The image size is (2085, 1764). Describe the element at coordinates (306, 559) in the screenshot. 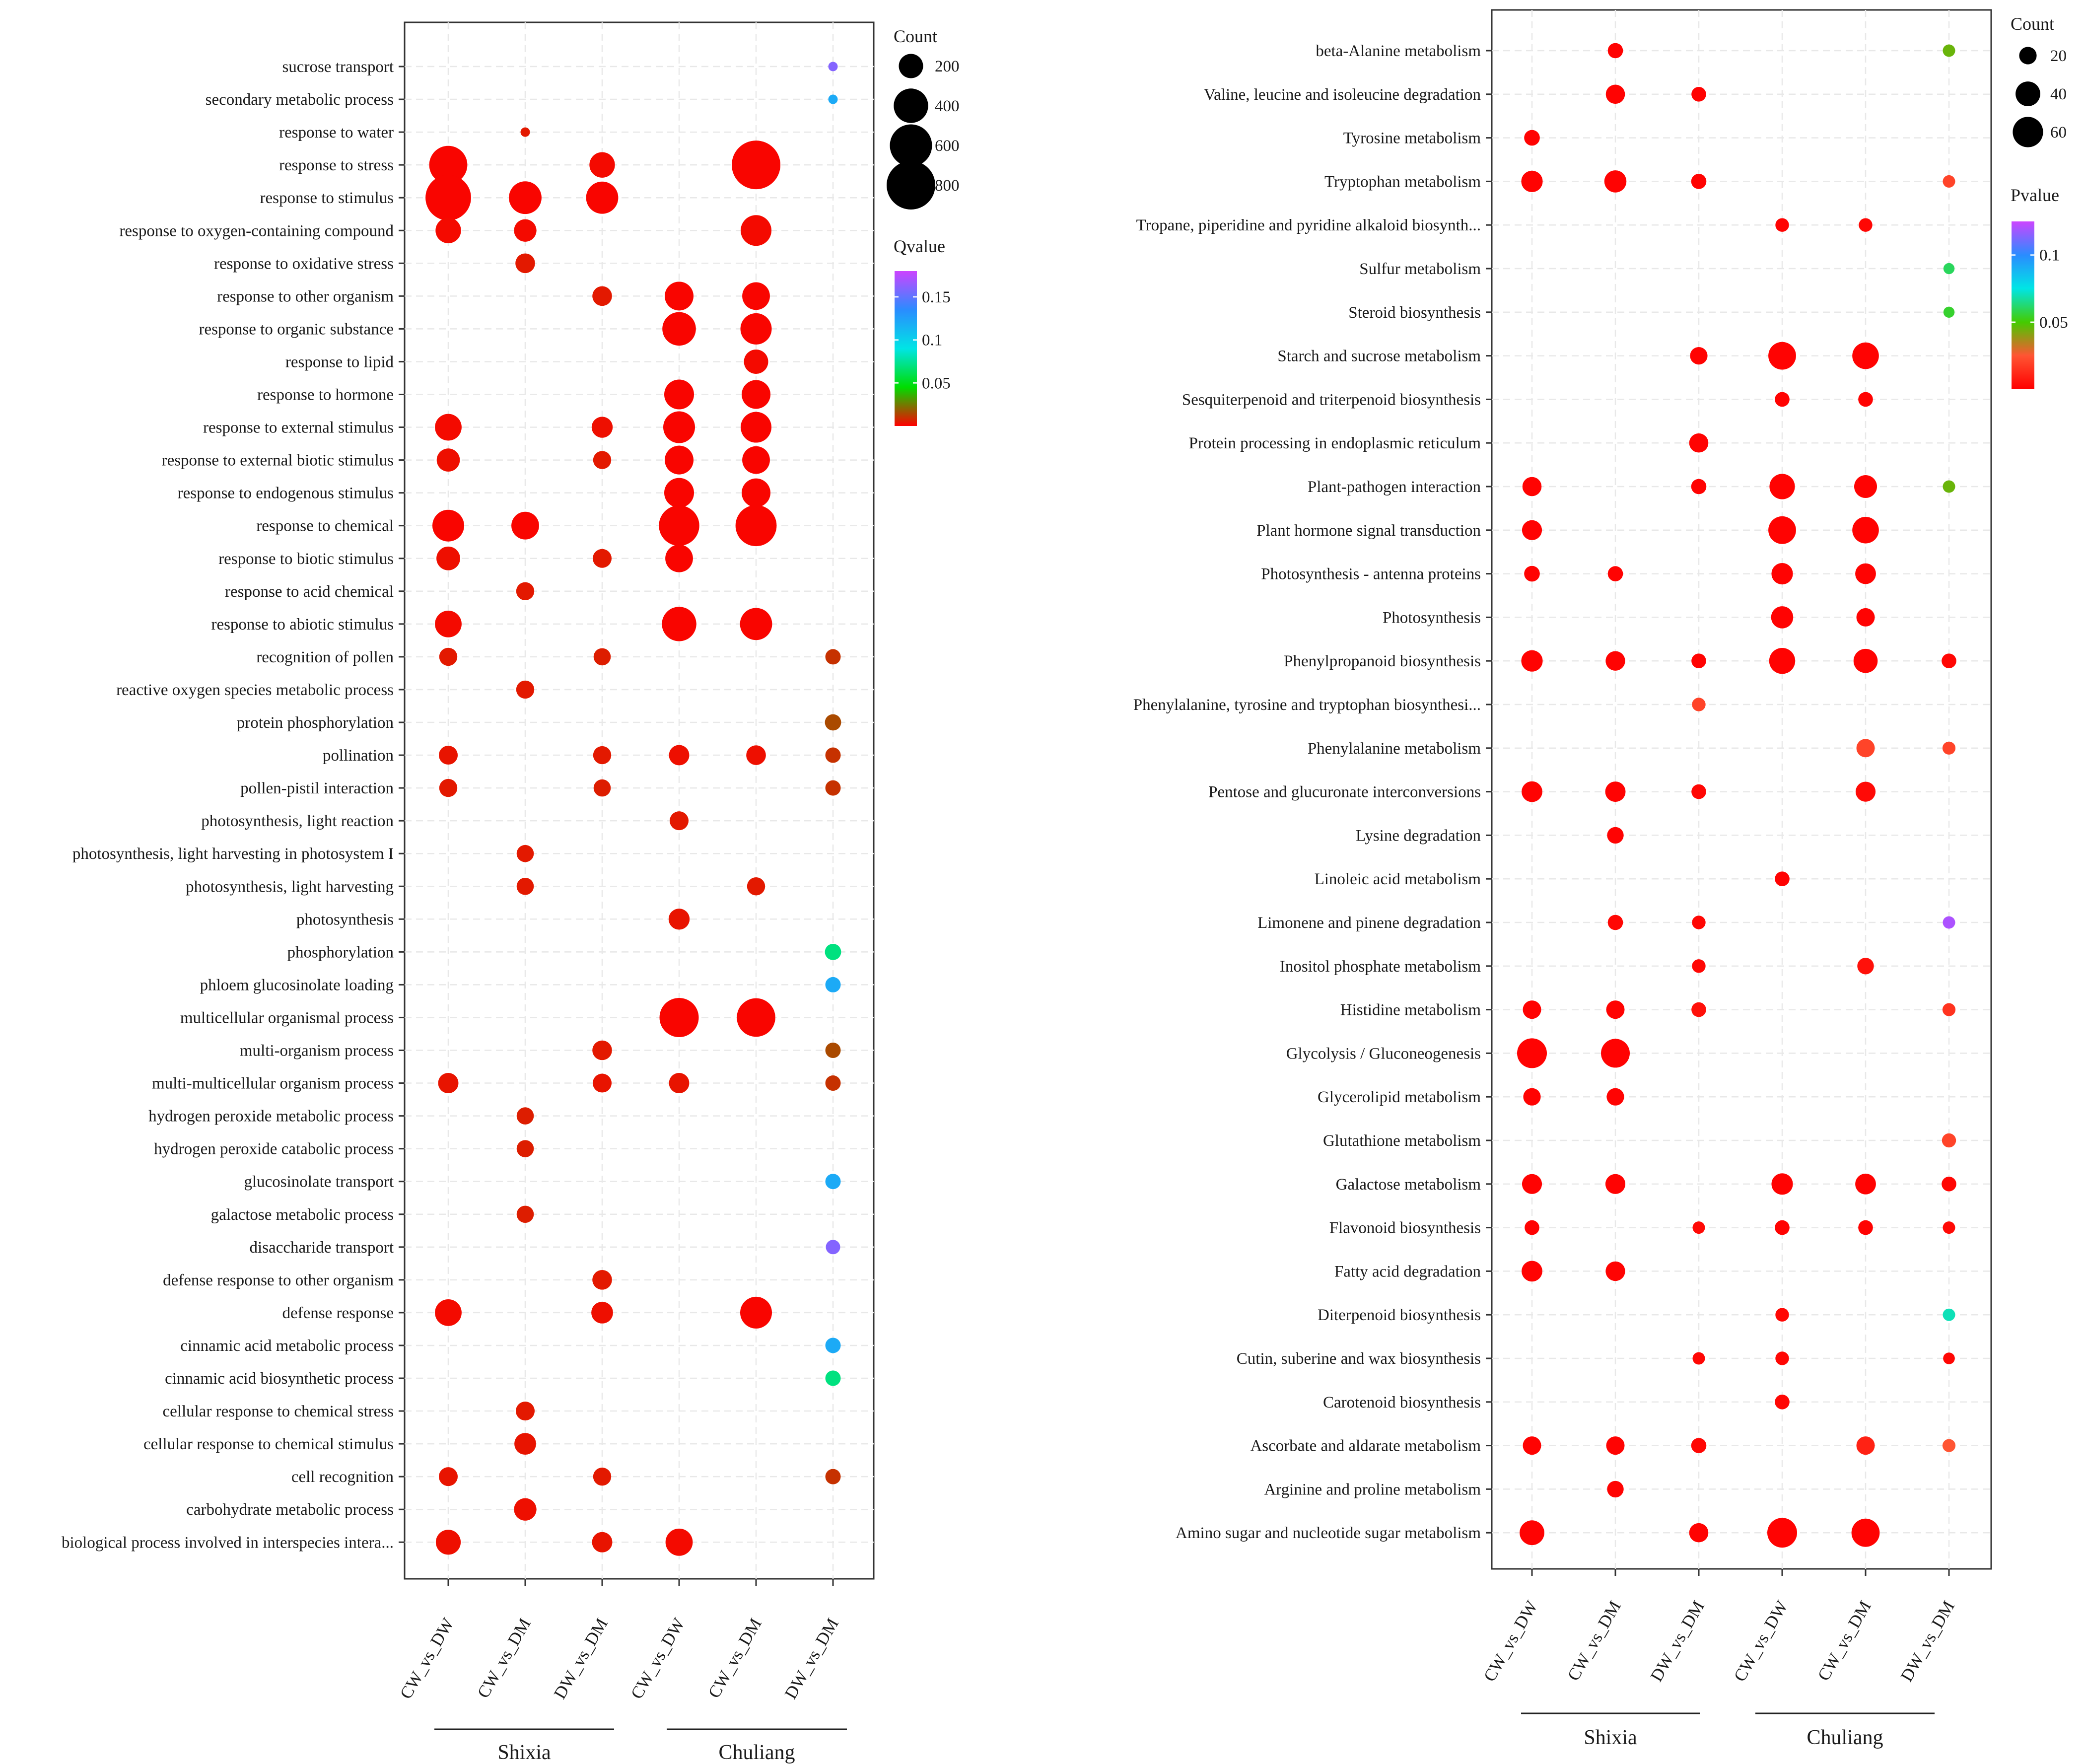

I see `y-tick-label: response to biotic stimulus` at that location.